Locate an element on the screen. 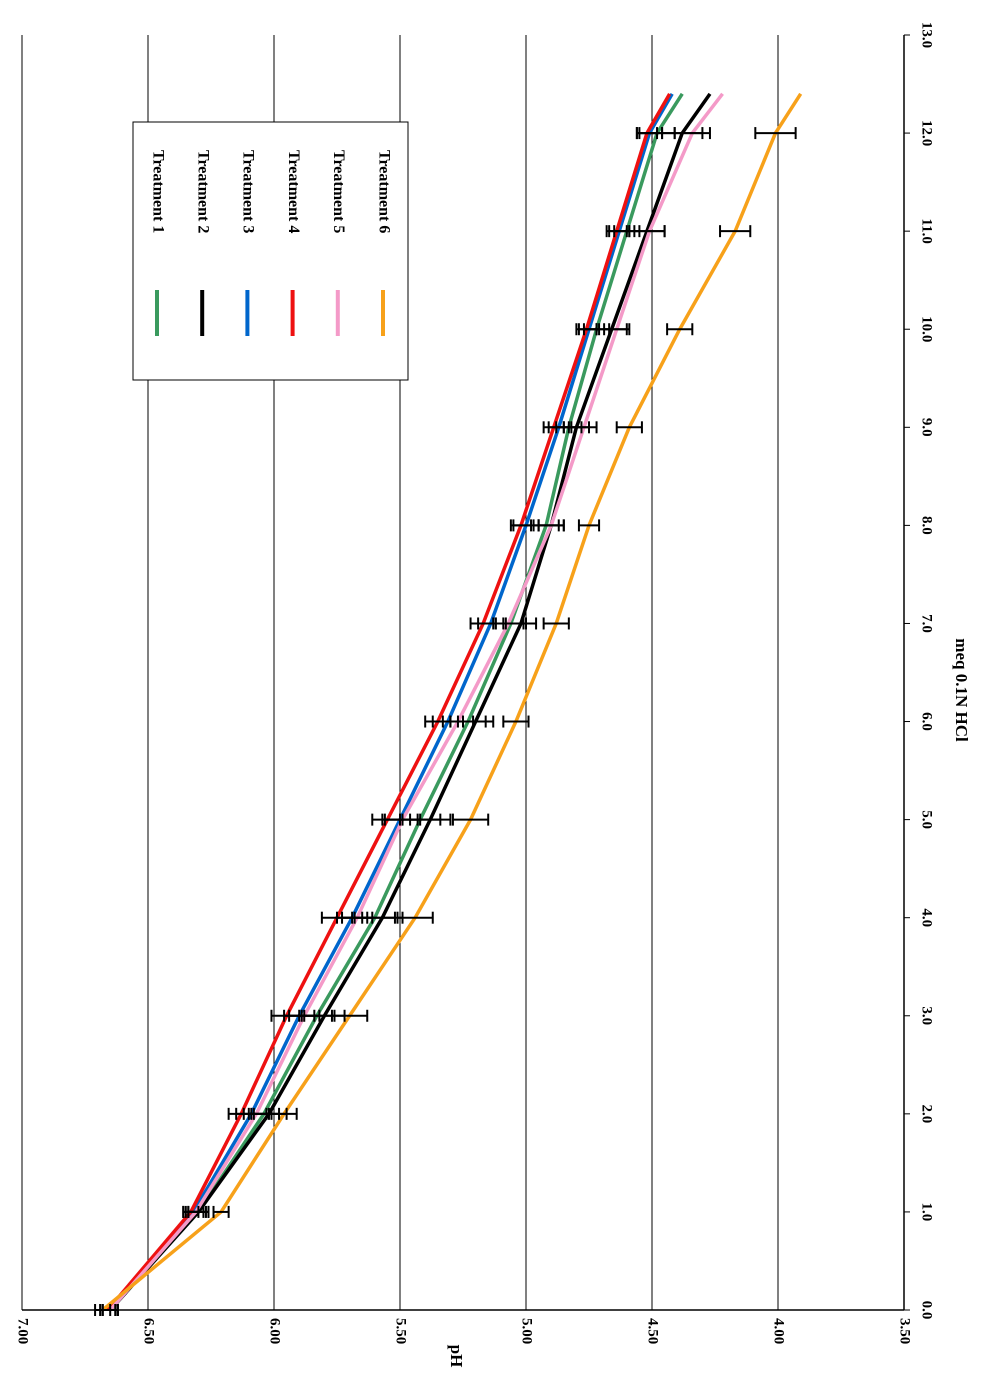 The width and height of the screenshot is (998, 1375). x-tick-label: 11.0 is located at coordinates (927, 230).